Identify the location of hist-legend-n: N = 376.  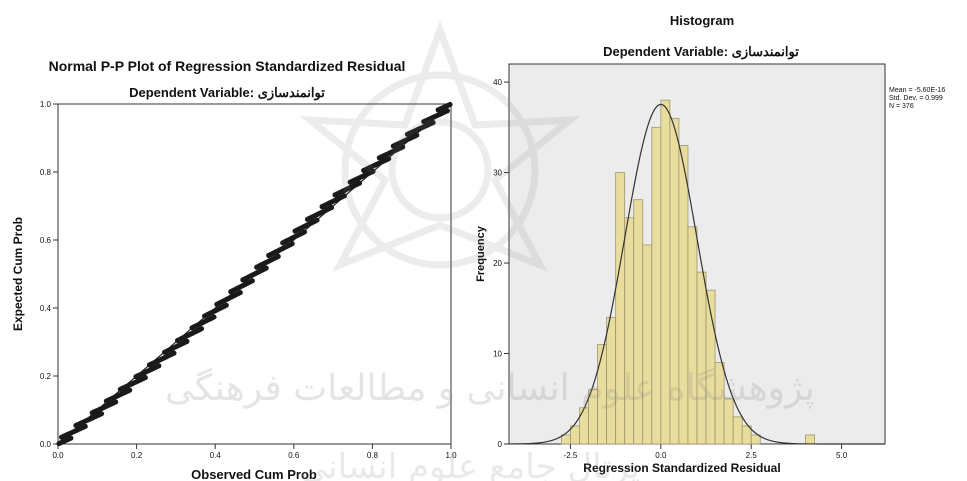
(901, 106).